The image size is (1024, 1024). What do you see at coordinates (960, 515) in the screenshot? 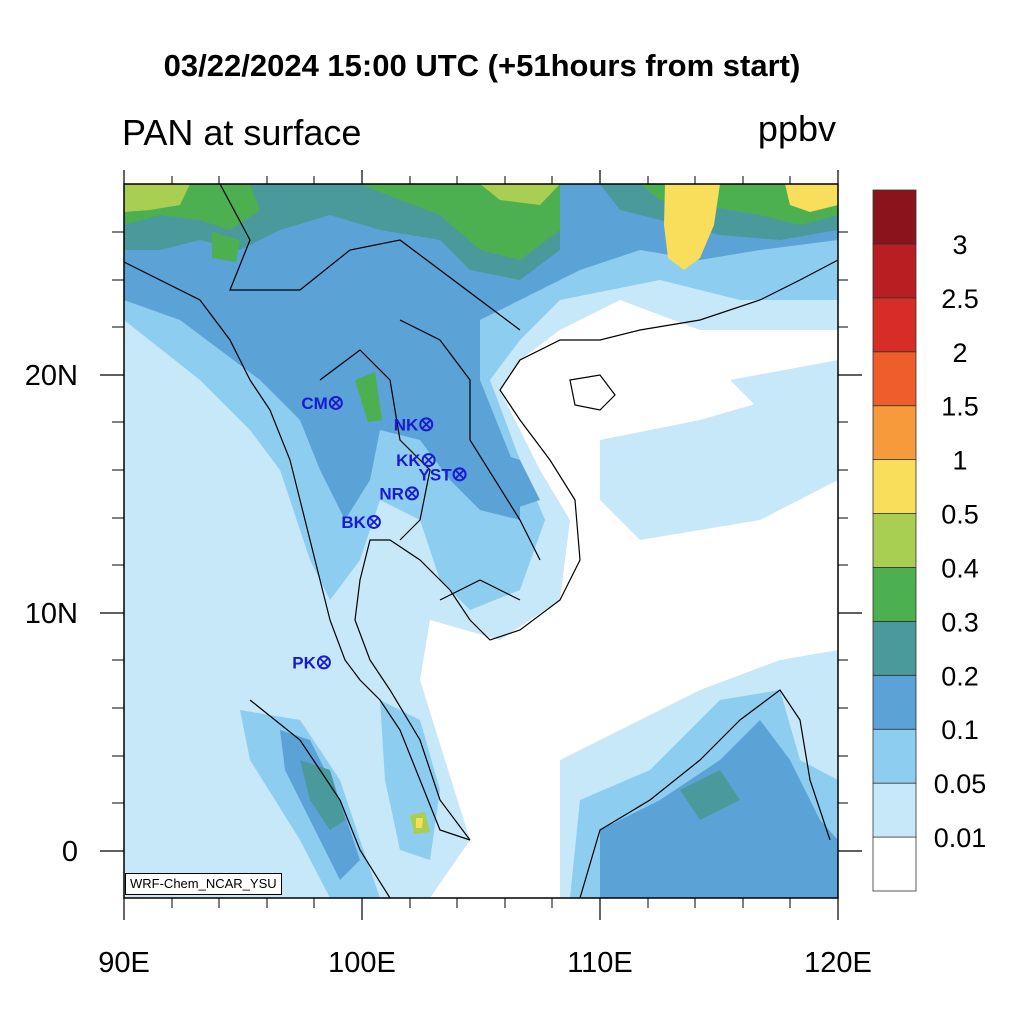
I see `colorbar-level-label: 0.5` at bounding box center [960, 515].